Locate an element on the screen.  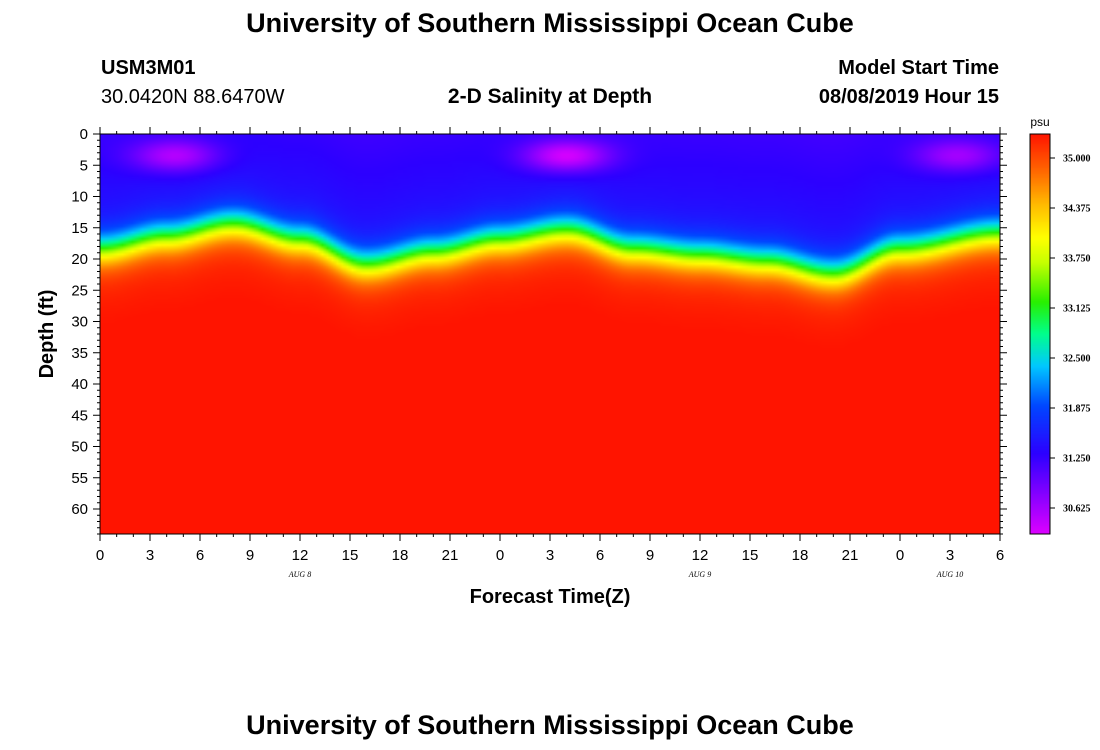
y-tick-label: 60 is located at coordinates (79, 509).